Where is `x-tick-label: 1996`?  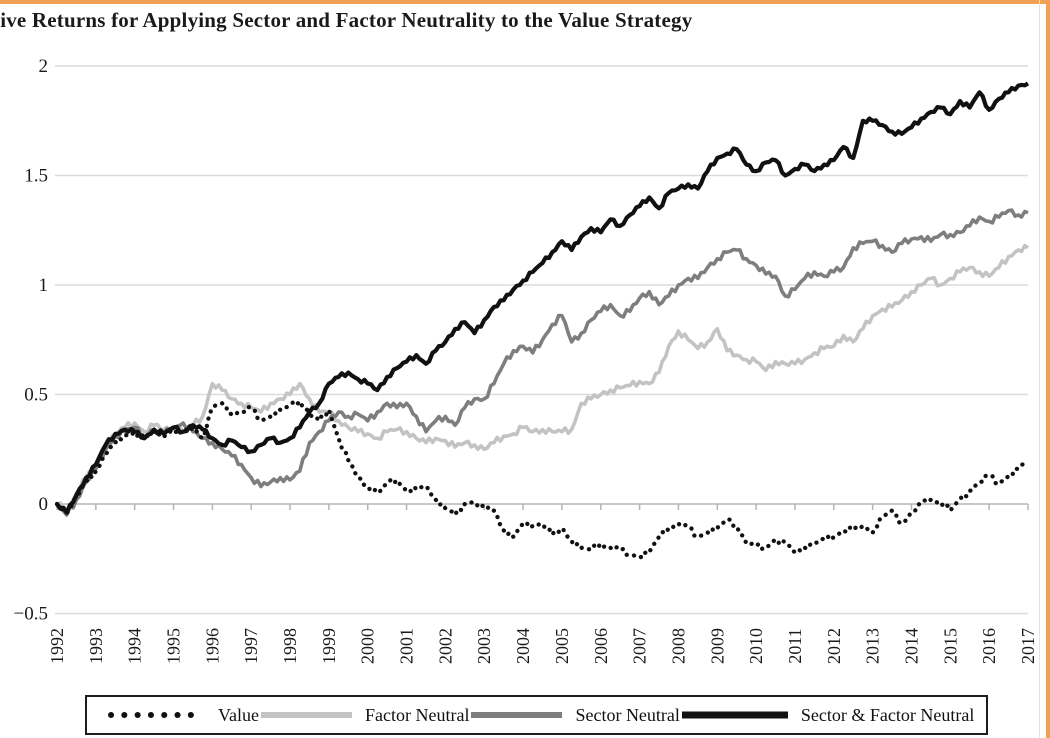
x-tick-label: 1996 is located at coordinates (212, 646).